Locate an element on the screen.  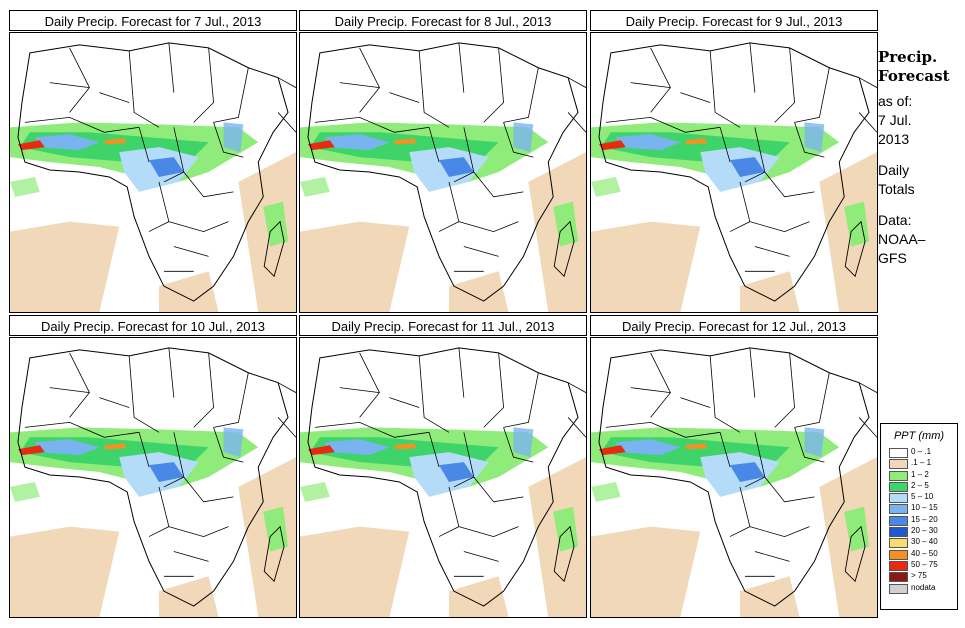
legend-label: > 75 is located at coordinates (919, 576).